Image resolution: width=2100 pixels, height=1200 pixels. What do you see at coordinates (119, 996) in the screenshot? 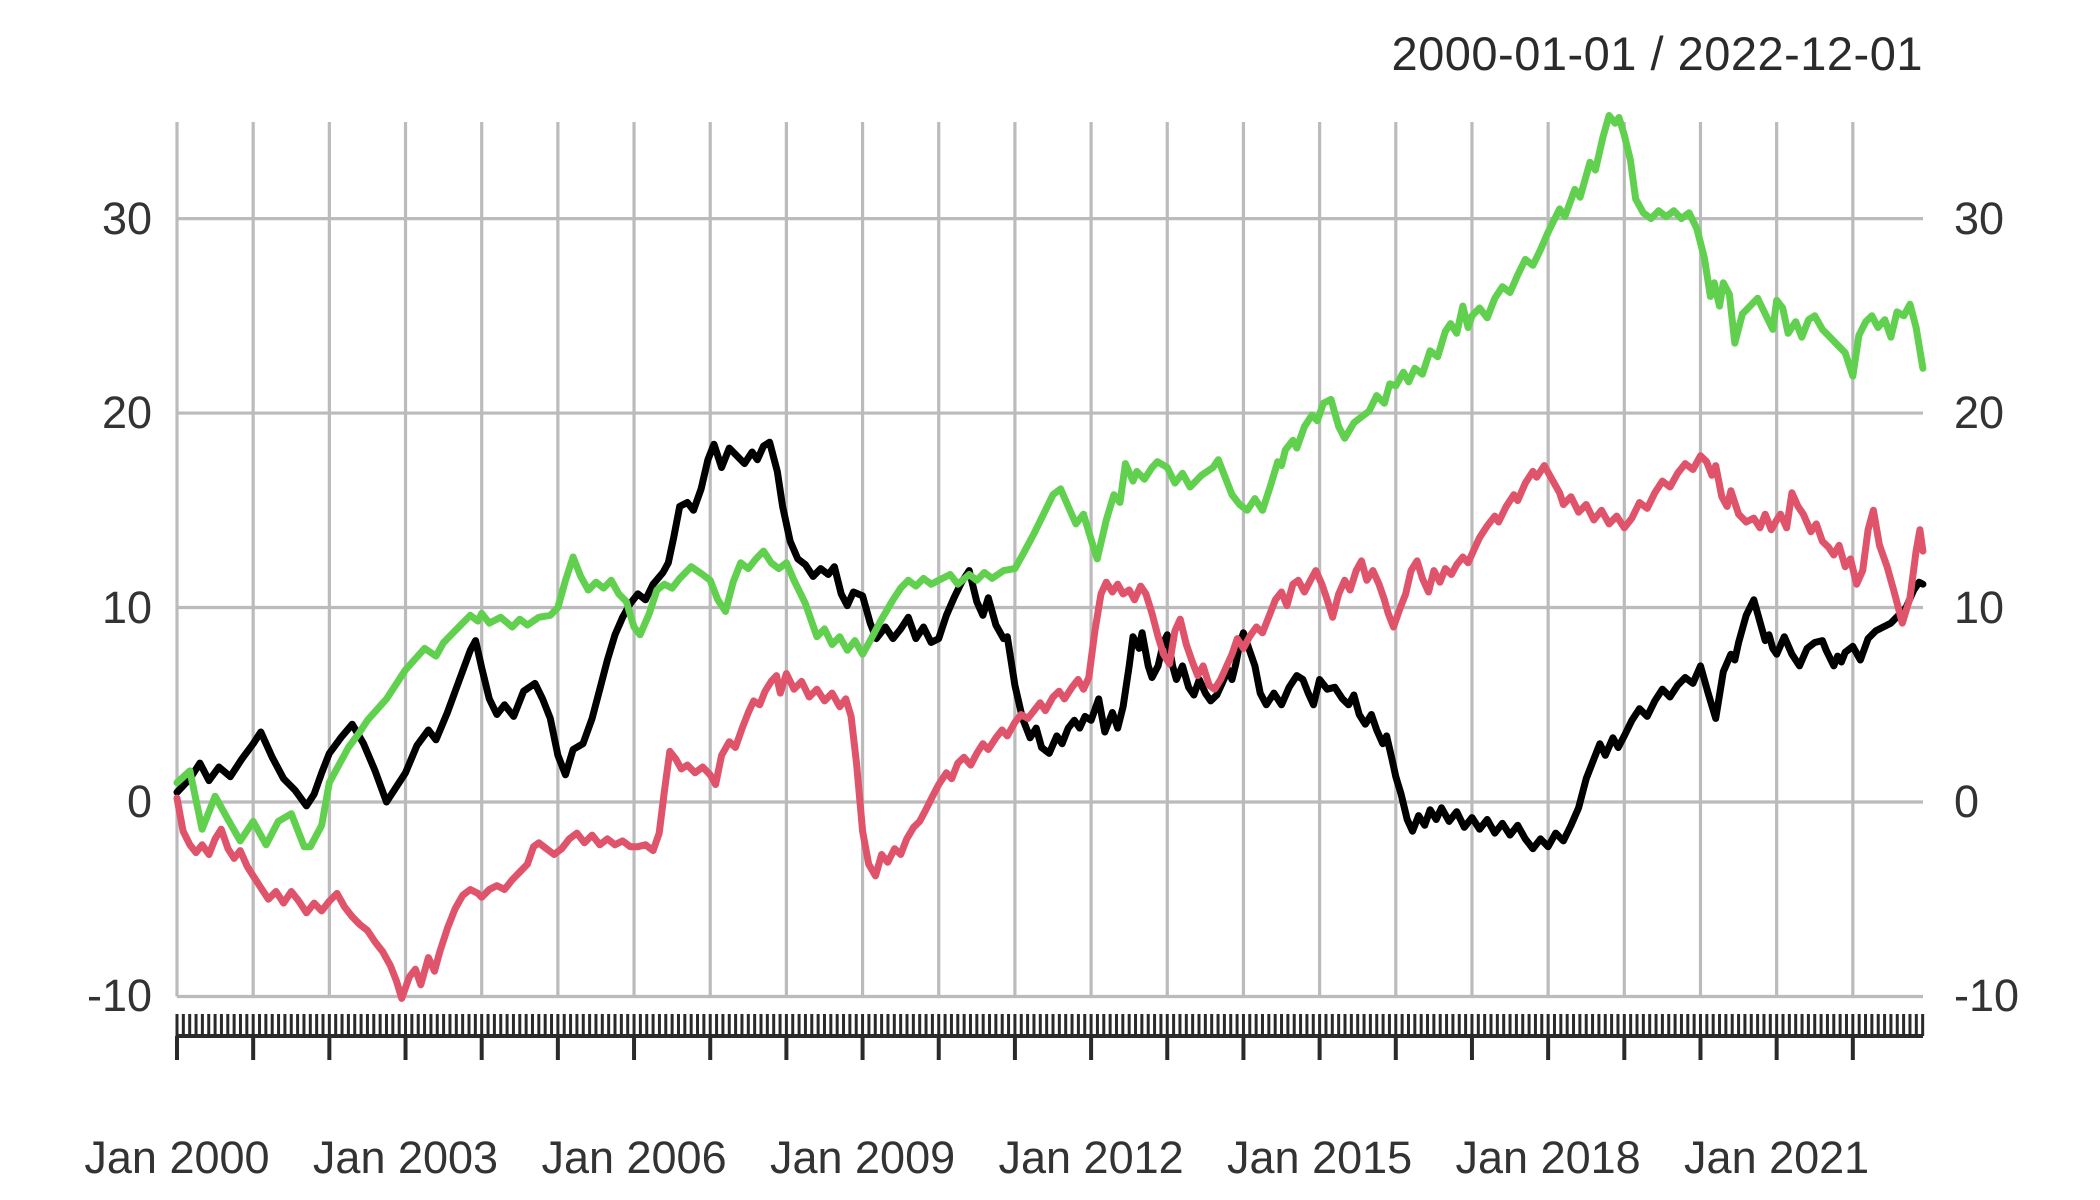
I see `y-tick-label-left--10: -10` at bounding box center [119, 996].